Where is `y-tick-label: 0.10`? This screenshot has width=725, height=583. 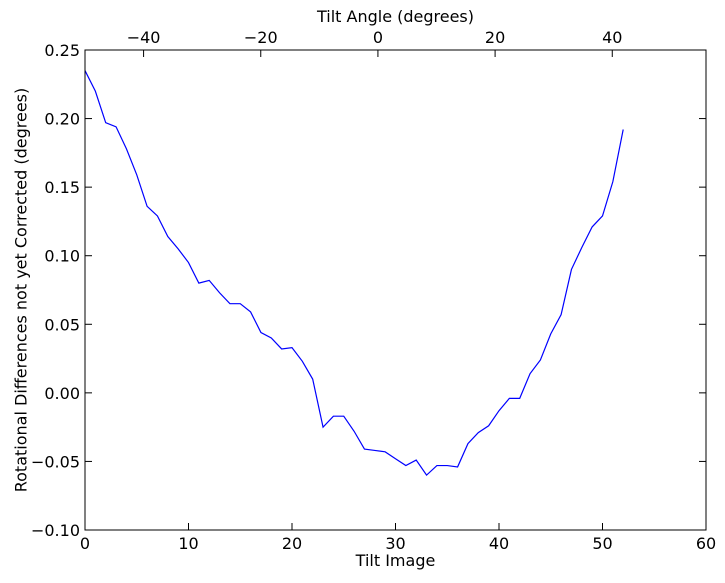 y-tick-label: 0.10 is located at coordinates (62, 256).